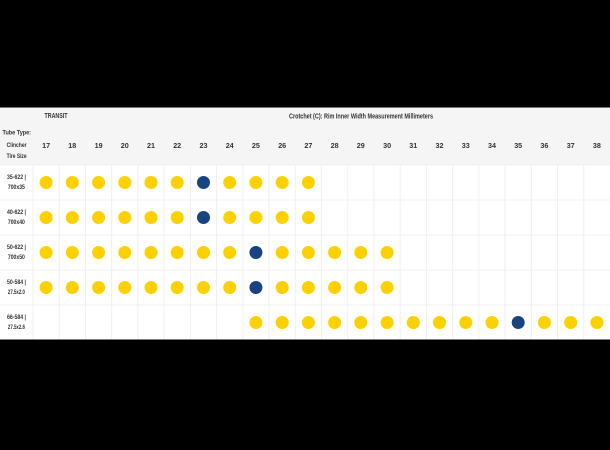 The image size is (610, 450). I want to click on svg-text: Clincher, so click(17, 145).